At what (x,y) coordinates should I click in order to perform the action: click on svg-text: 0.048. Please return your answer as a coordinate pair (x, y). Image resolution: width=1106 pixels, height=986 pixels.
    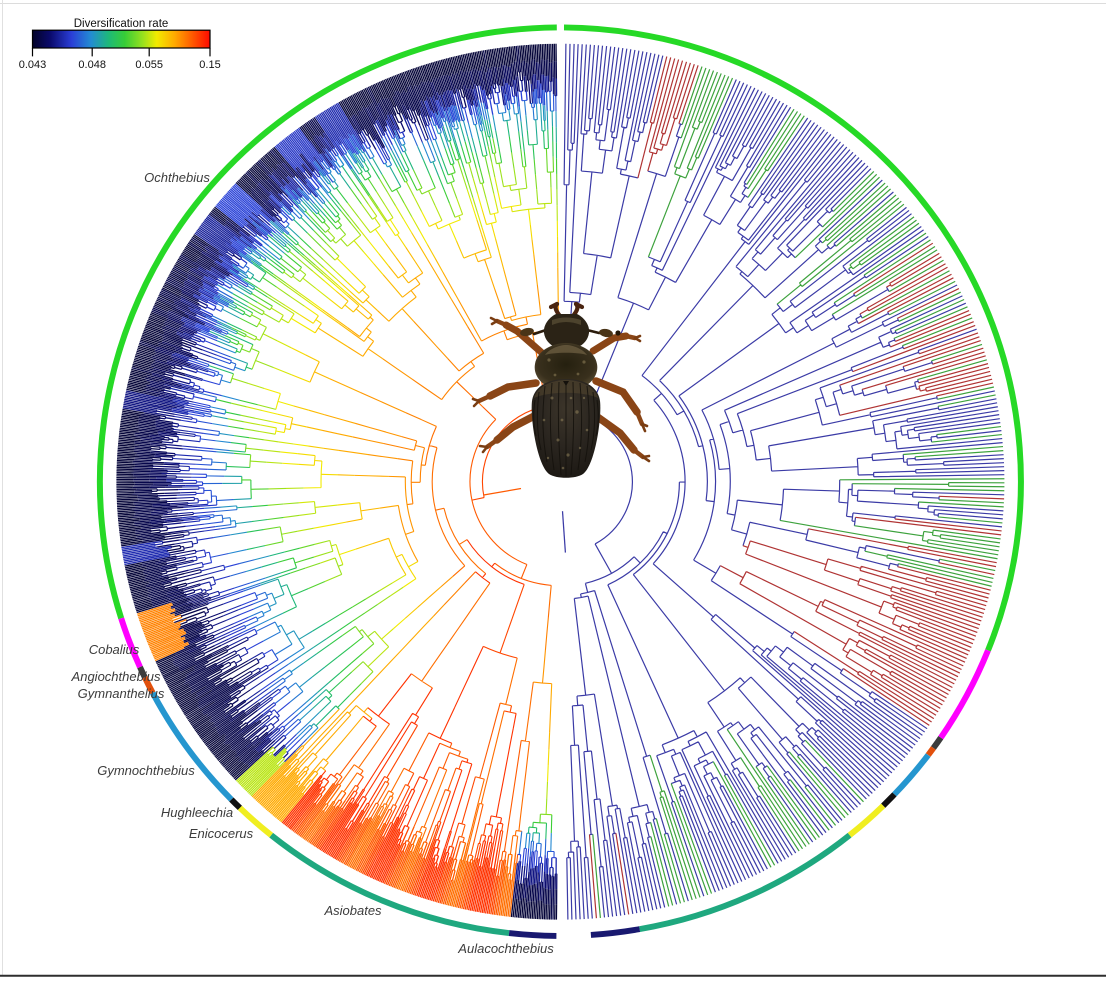
    Looking at the image, I should click on (92, 65).